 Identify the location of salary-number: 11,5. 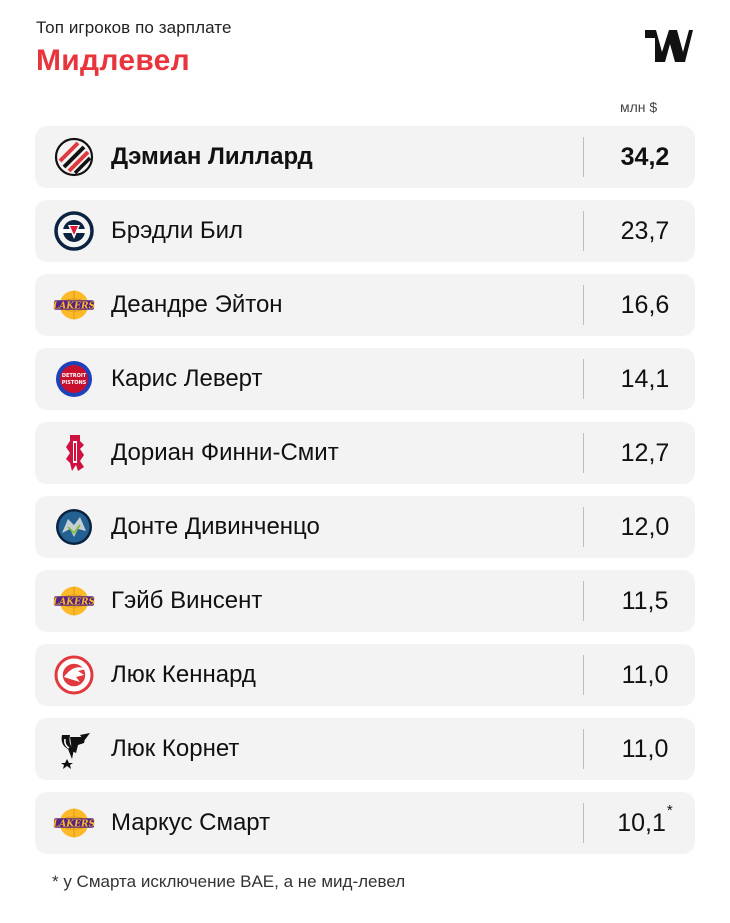
(645, 600).